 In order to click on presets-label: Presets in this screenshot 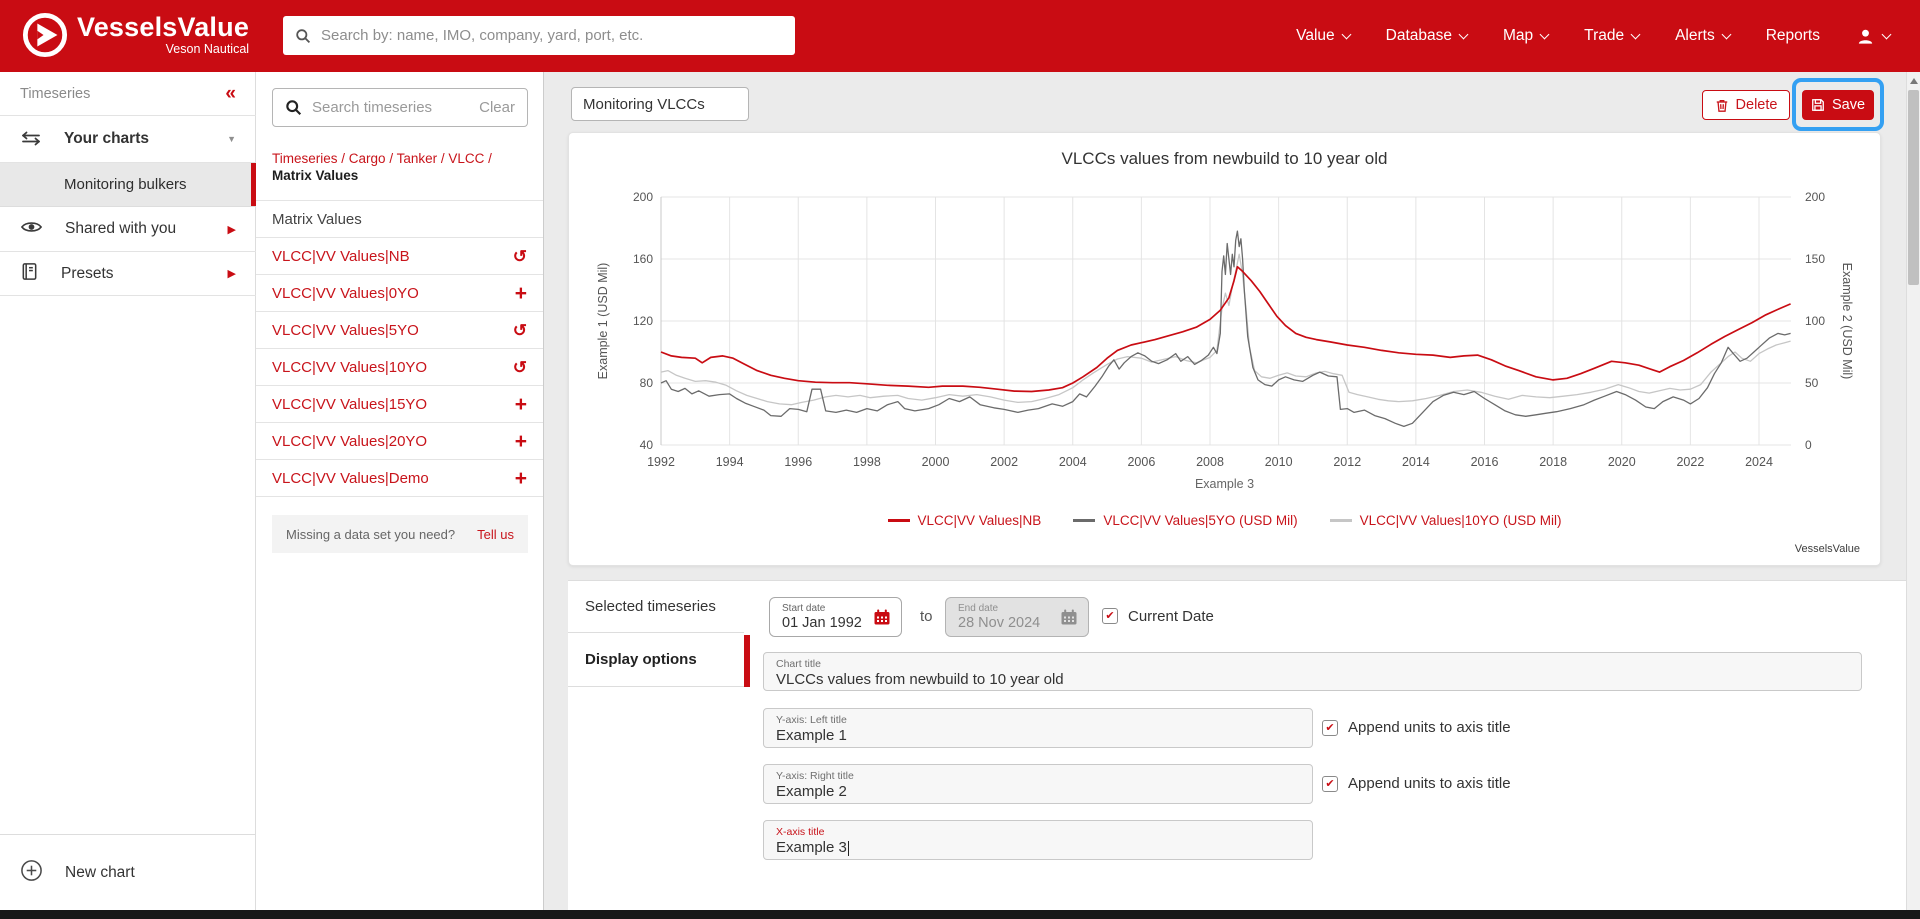, I will do `click(87, 273)`.